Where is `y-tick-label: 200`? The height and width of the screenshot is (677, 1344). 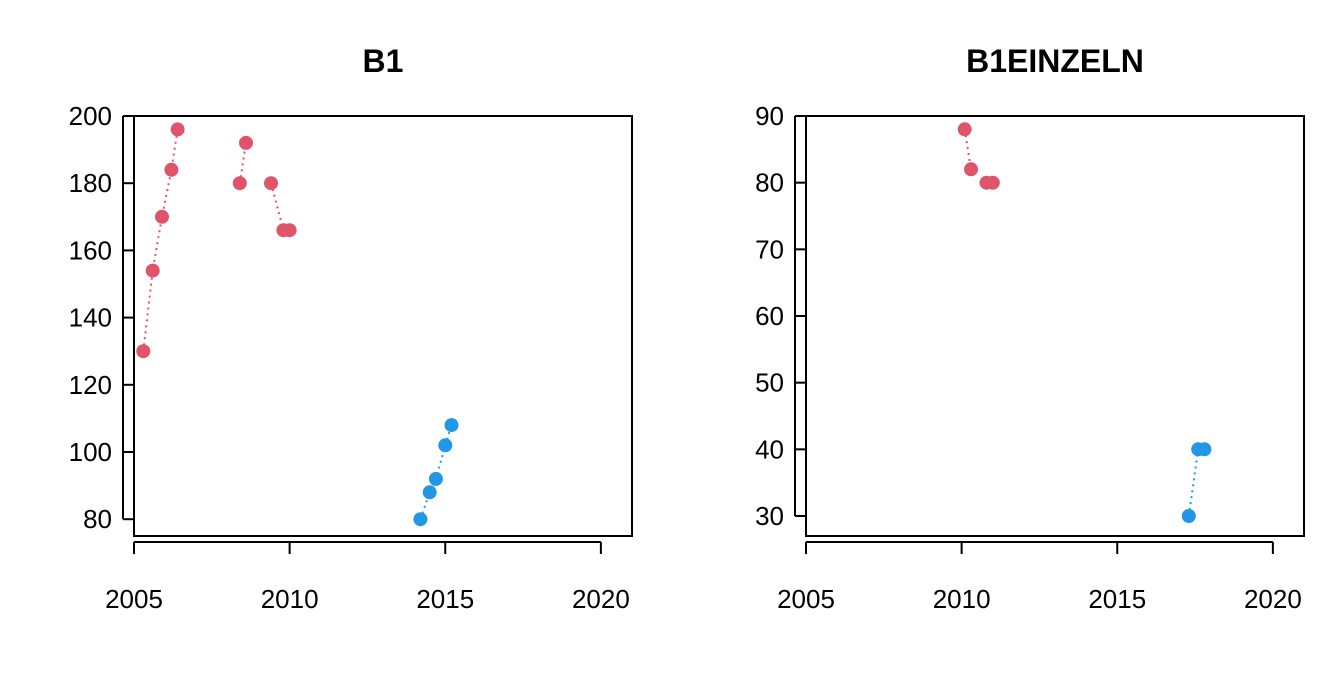 y-tick-label: 200 is located at coordinates (90, 116).